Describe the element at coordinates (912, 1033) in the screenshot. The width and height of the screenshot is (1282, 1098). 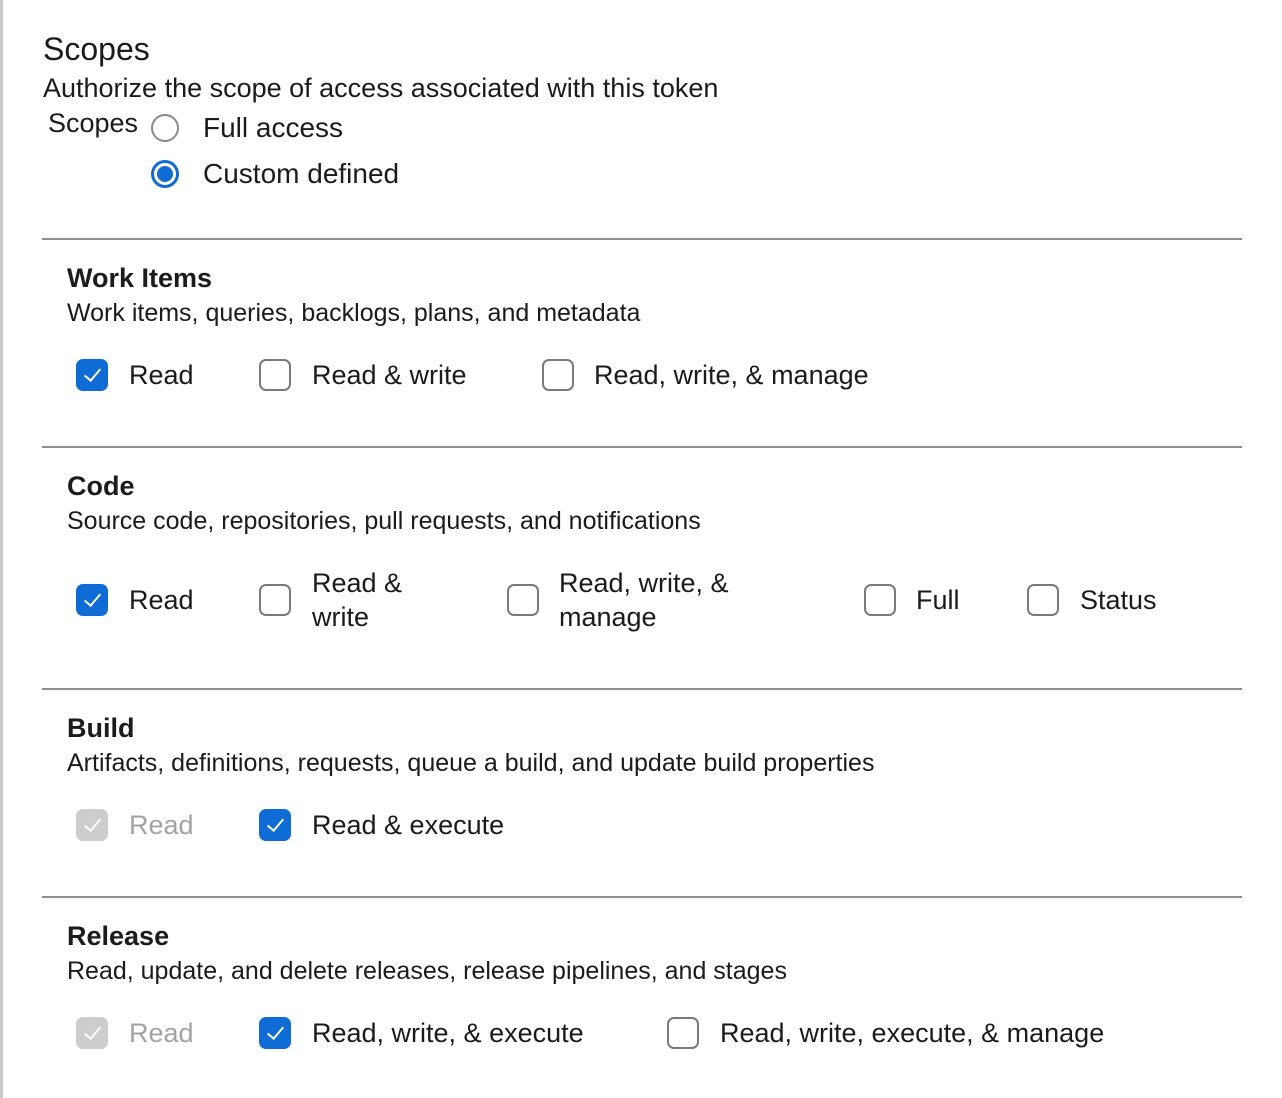
I see `checkbox-label: Read, write, execute, & manage` at that location.